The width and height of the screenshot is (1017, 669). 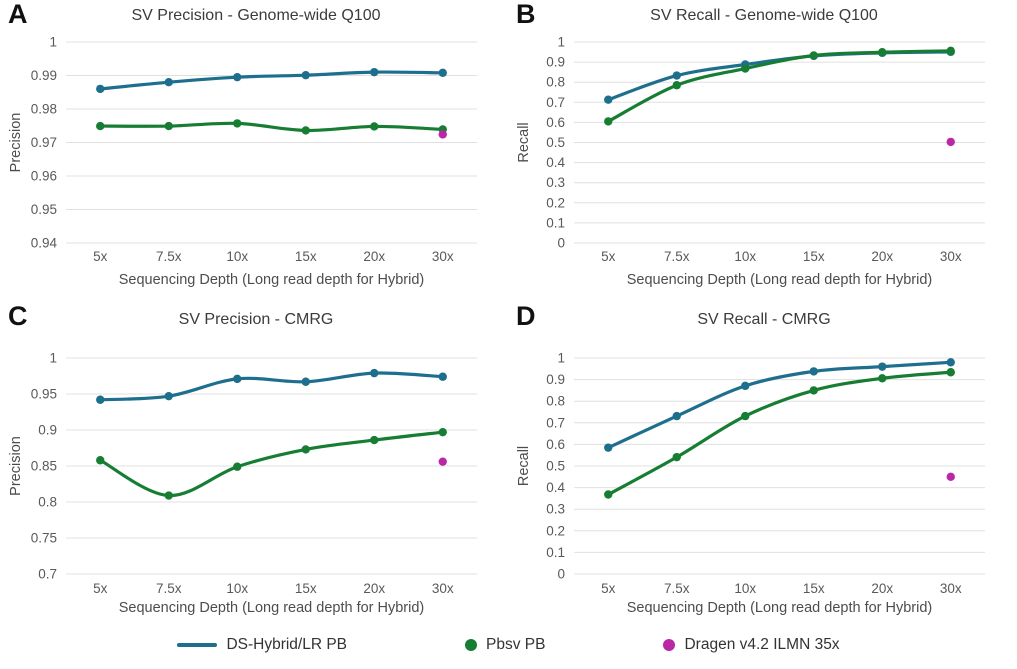 I want to click on y-tick-label: 0, so click(x=561, y=243).